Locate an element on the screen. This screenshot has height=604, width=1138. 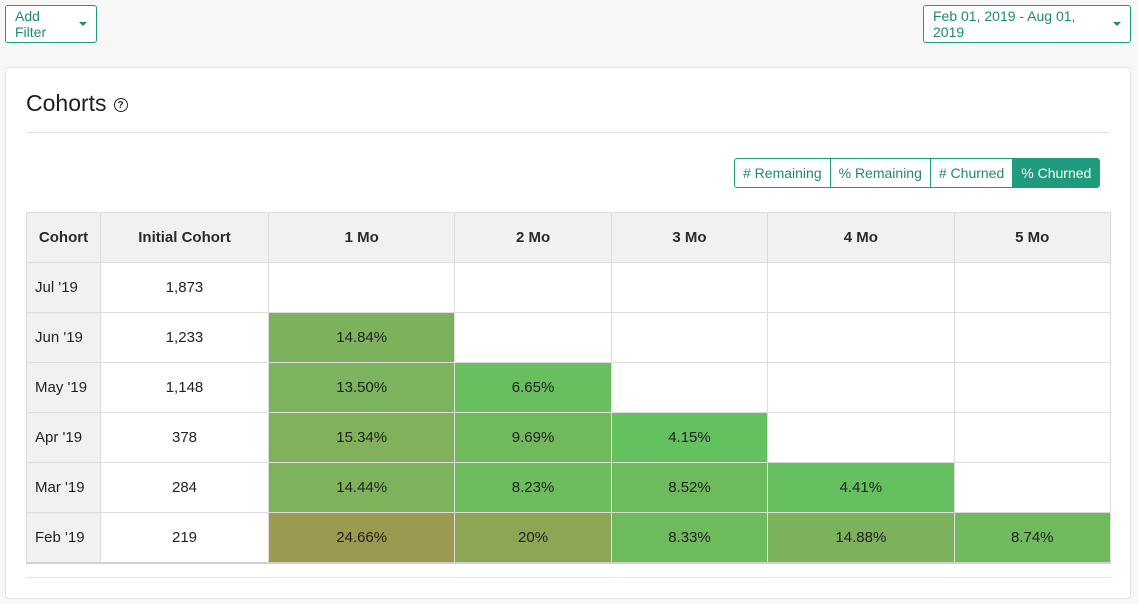
add-filter-button: Add Filter is located at coordinates (51, 24).